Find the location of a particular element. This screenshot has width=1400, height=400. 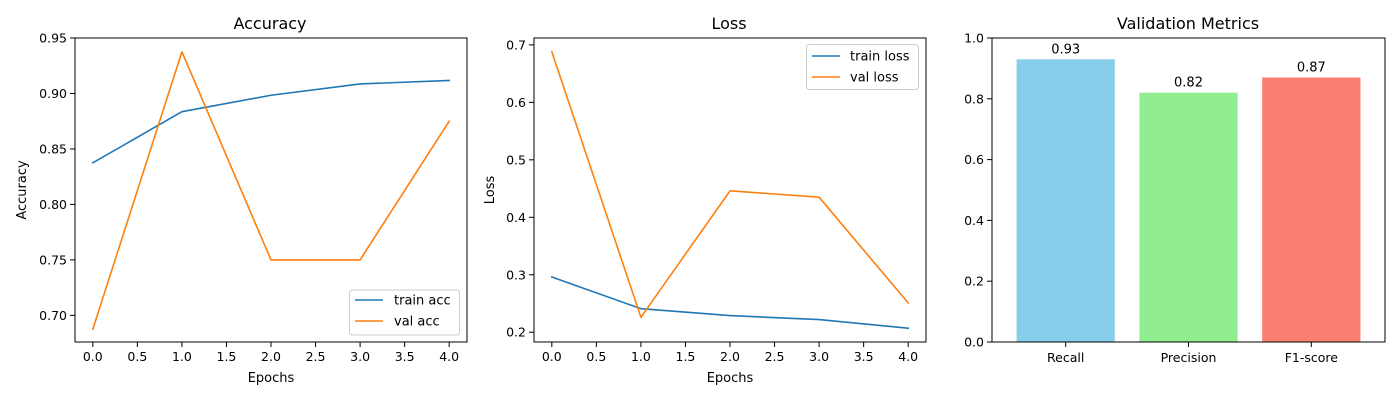

accuracy-y-tick-label: 0.70 is located at coordinates (53, 315).